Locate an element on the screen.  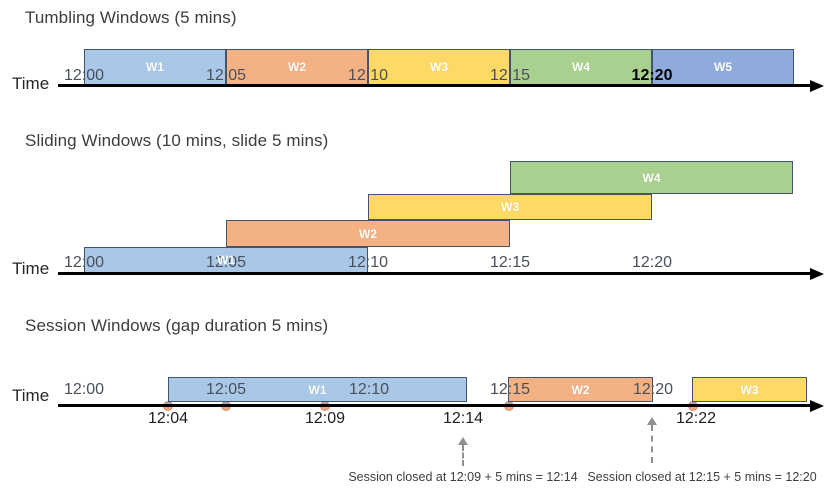
window-label-sliding-w4: W4 is located at coordinates (651, 177).